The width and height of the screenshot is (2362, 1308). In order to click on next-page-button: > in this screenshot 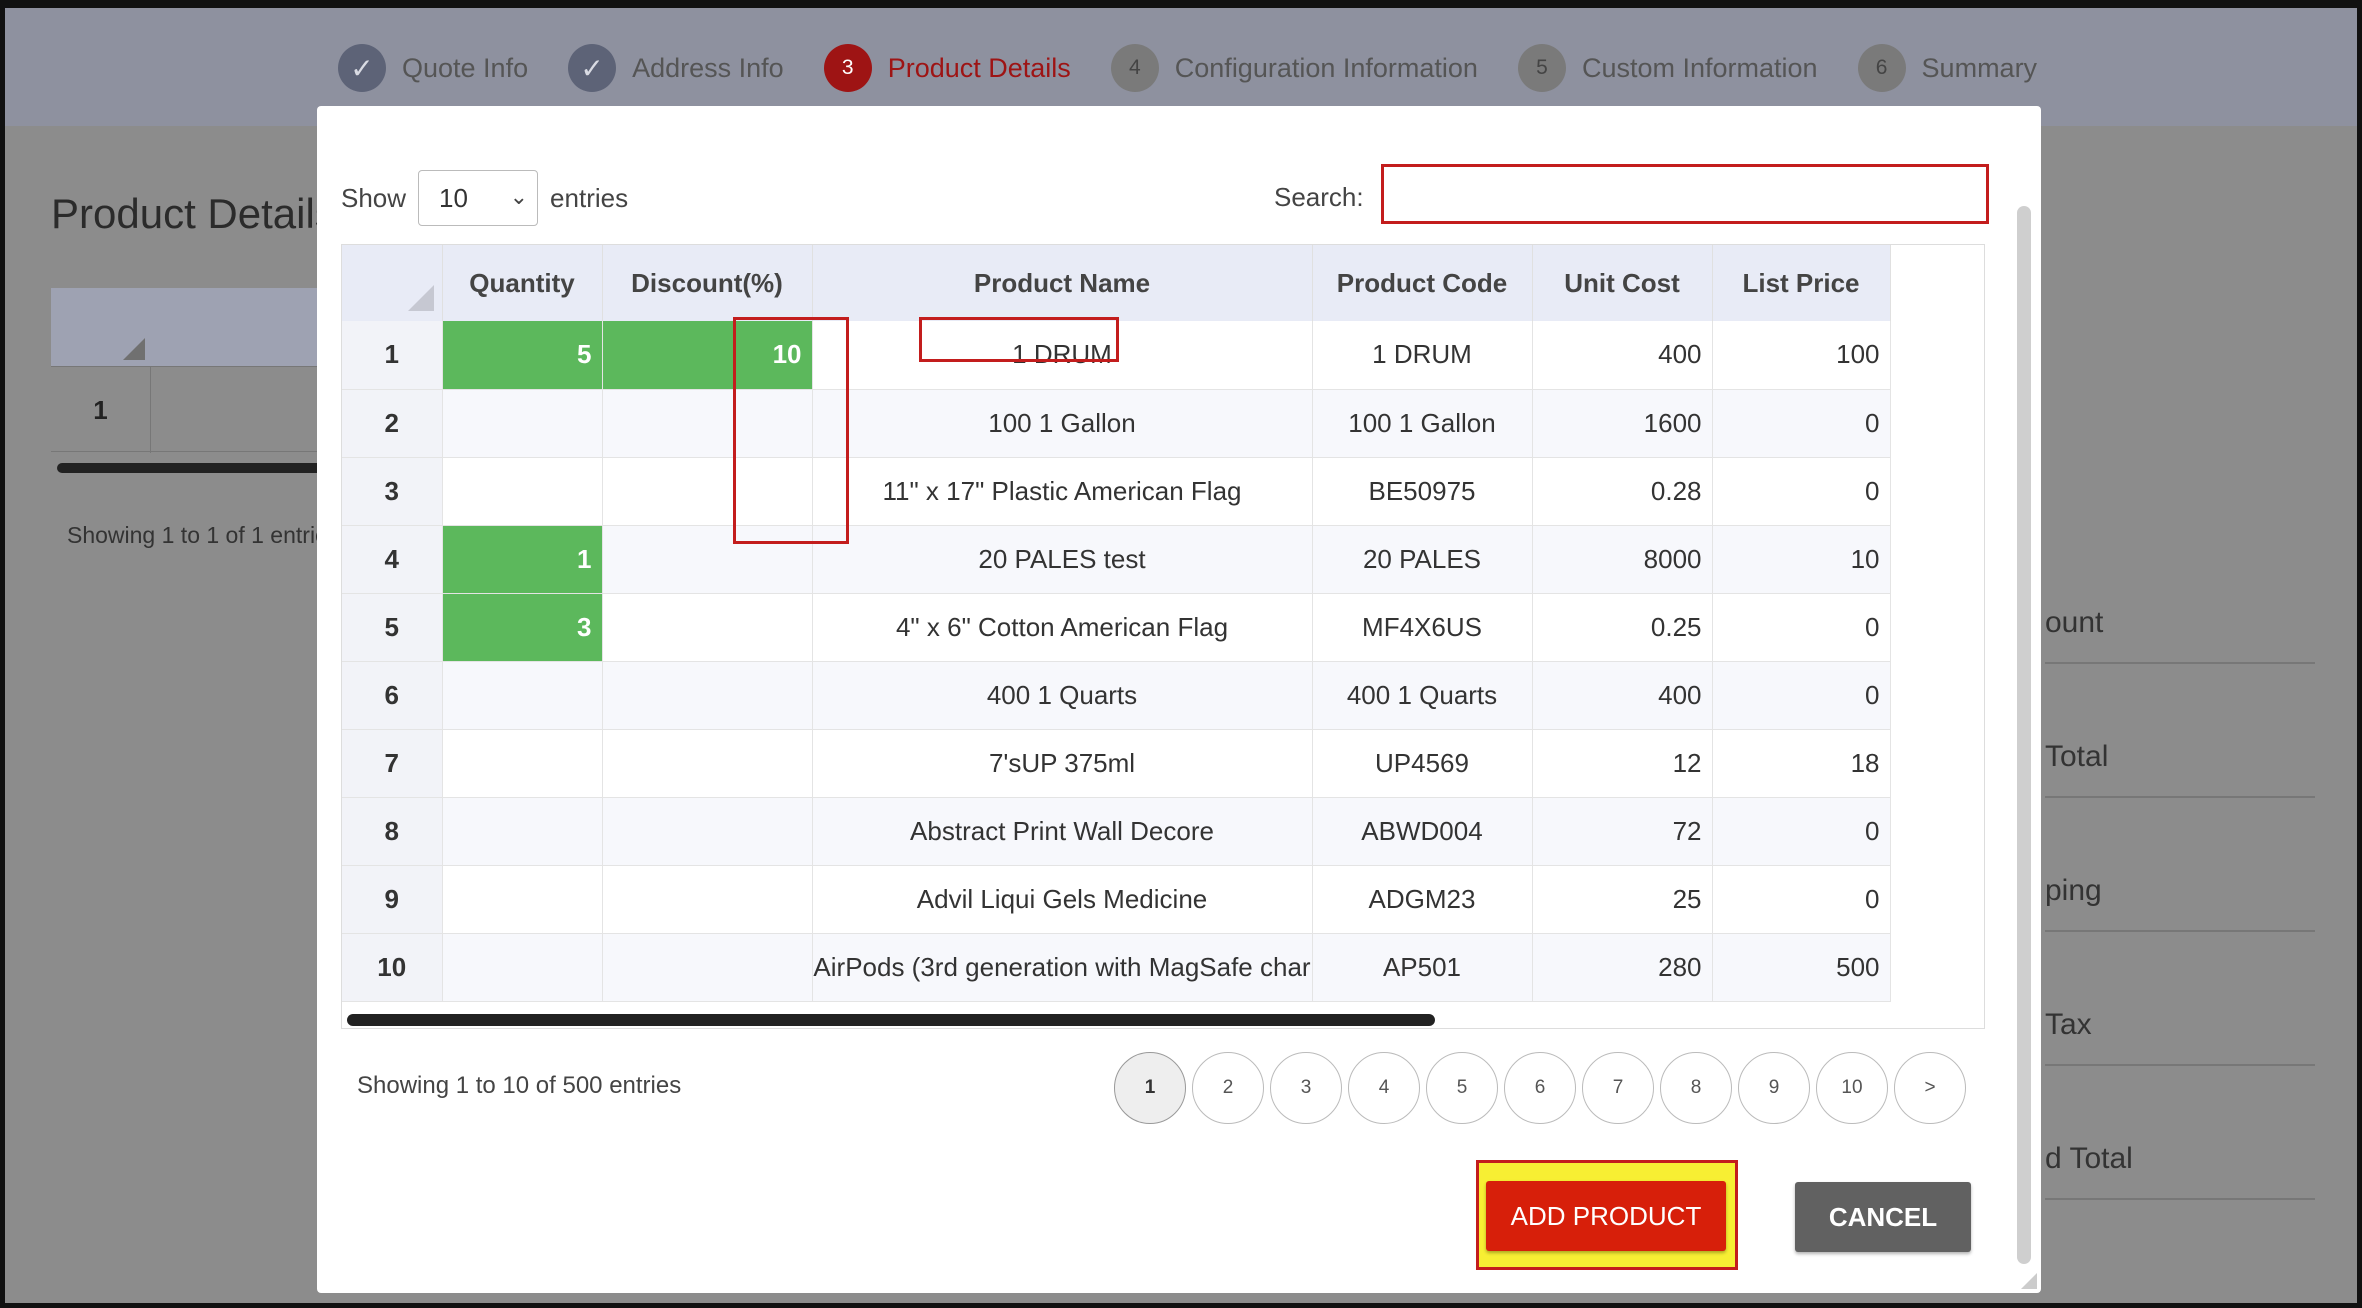, I will do `click(1930, 1088)`.